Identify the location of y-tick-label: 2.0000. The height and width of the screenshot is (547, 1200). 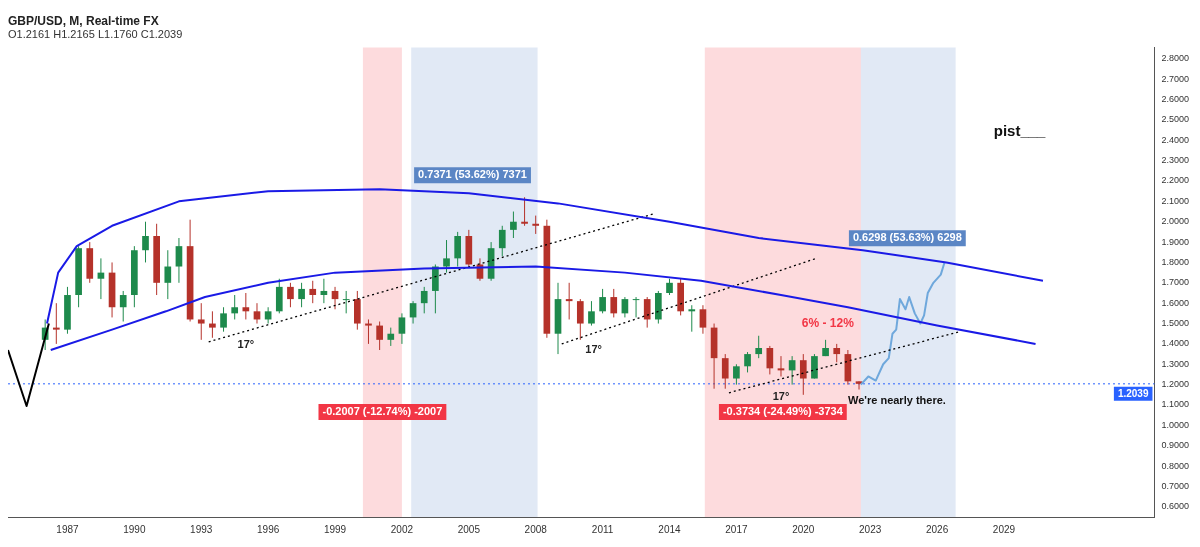
(1175, 221).